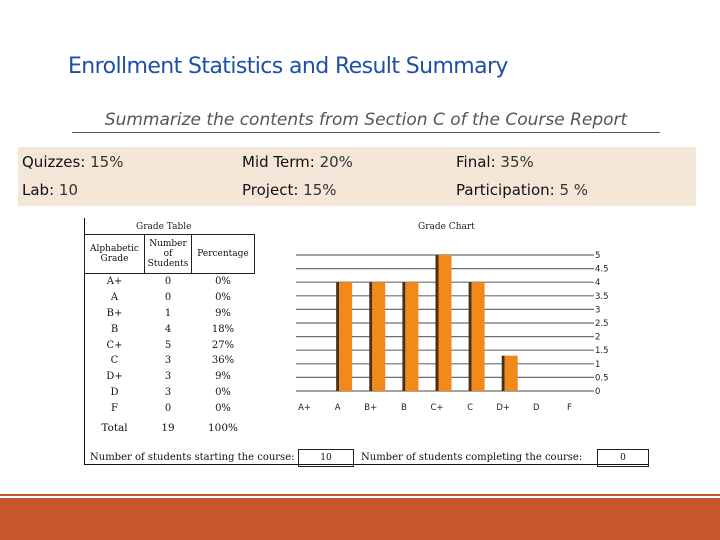 This screenshot has height=540, width=720. Describe the element at coordinates (114, 313) in the screenshot. I see `grade-cell: B+` at that location.